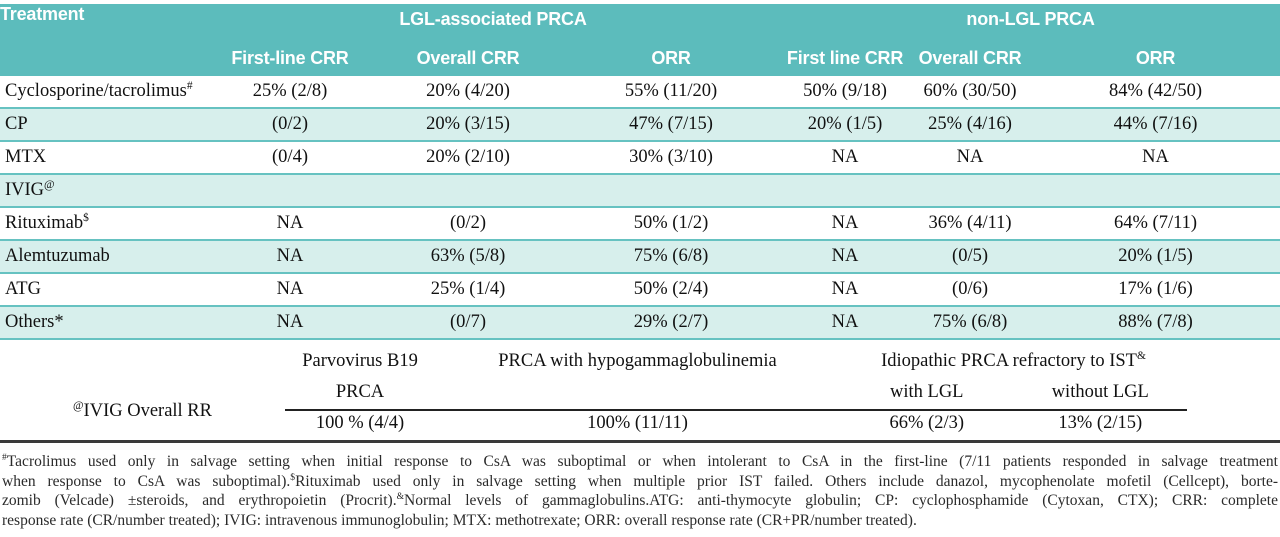  I want to click on group-header-lgl-prca: LGL-associated PRCA, so click(493, 20).